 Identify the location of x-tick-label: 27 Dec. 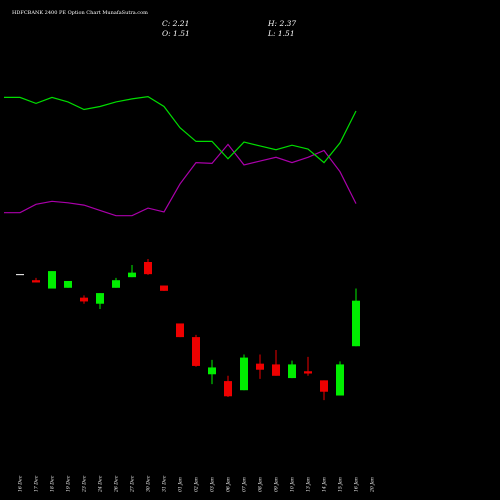
(133, 484).